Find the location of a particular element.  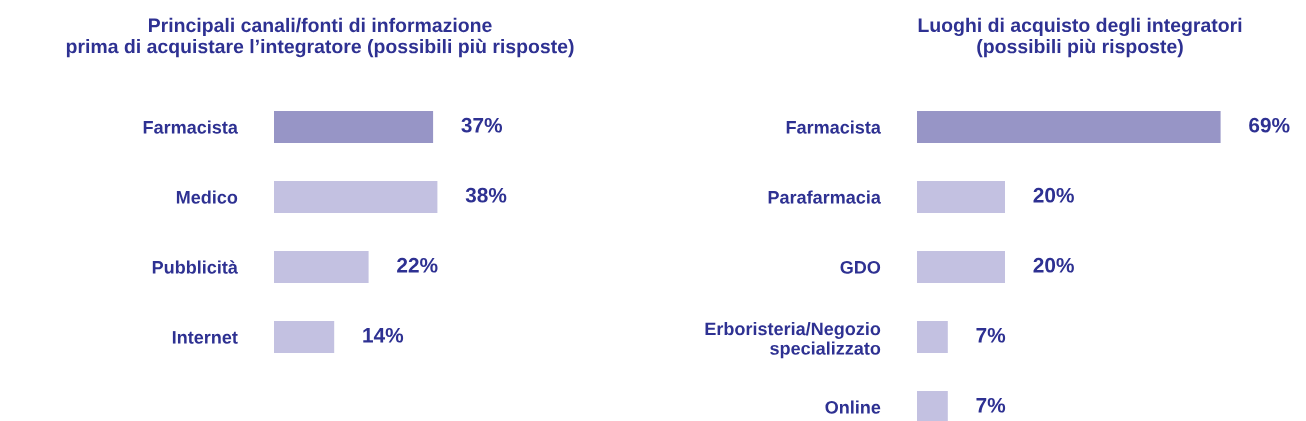

chart-title: Principali canali/fonti di informazione prima di acquistare l’integratore (possibili più risposte) is located at coordinates (320, 37).